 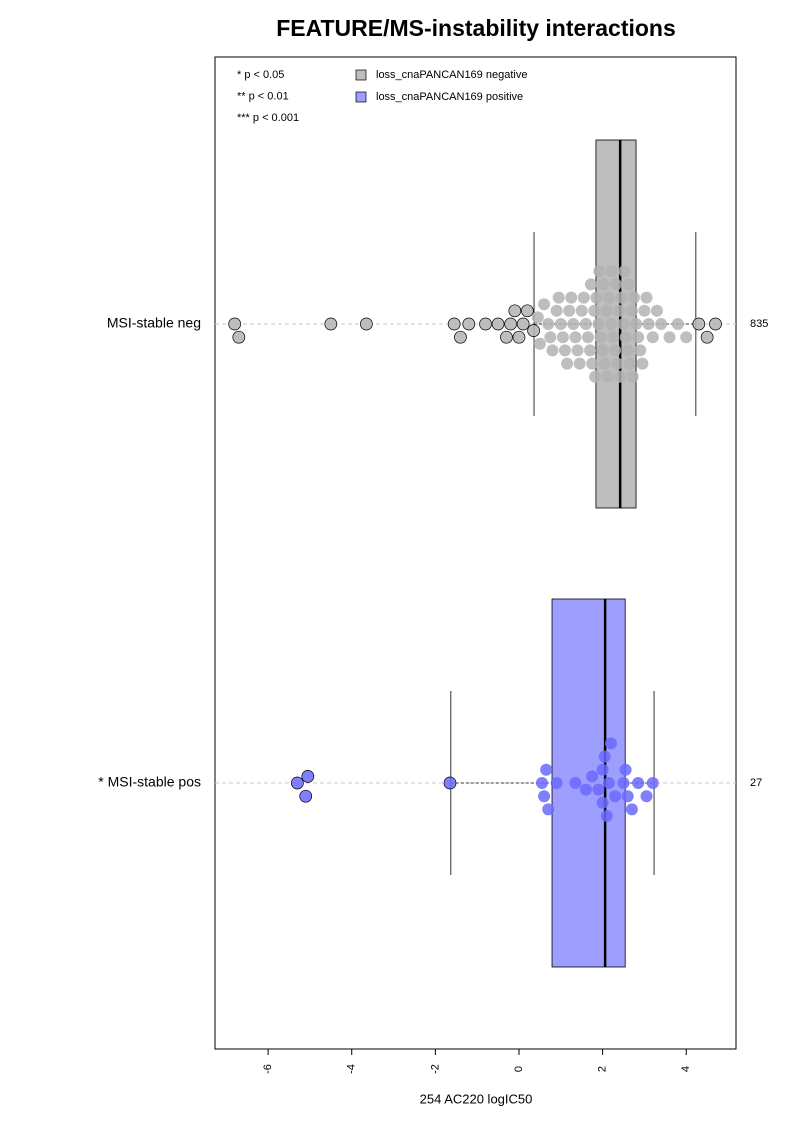 I want to click on x-tick-label: -4, so click(x=352, y=1069).